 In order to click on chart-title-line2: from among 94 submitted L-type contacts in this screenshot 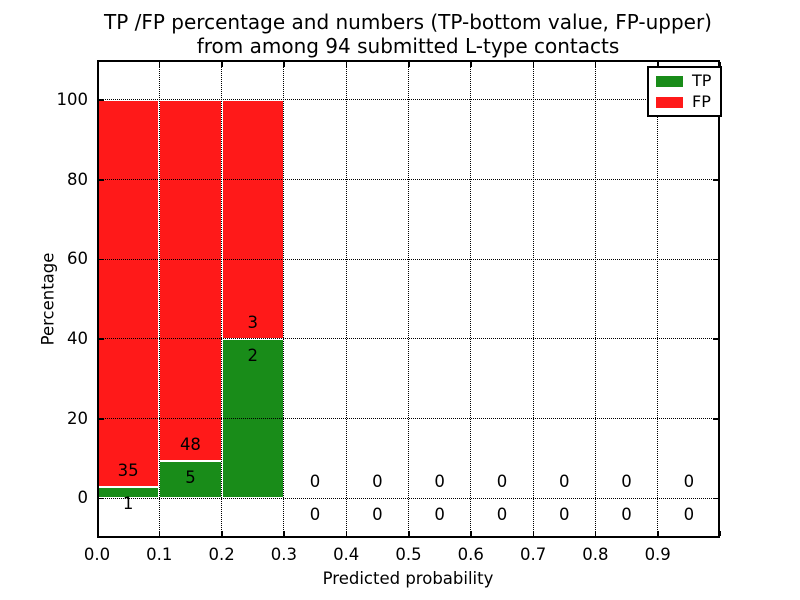, I will do `click(408, 46)`.